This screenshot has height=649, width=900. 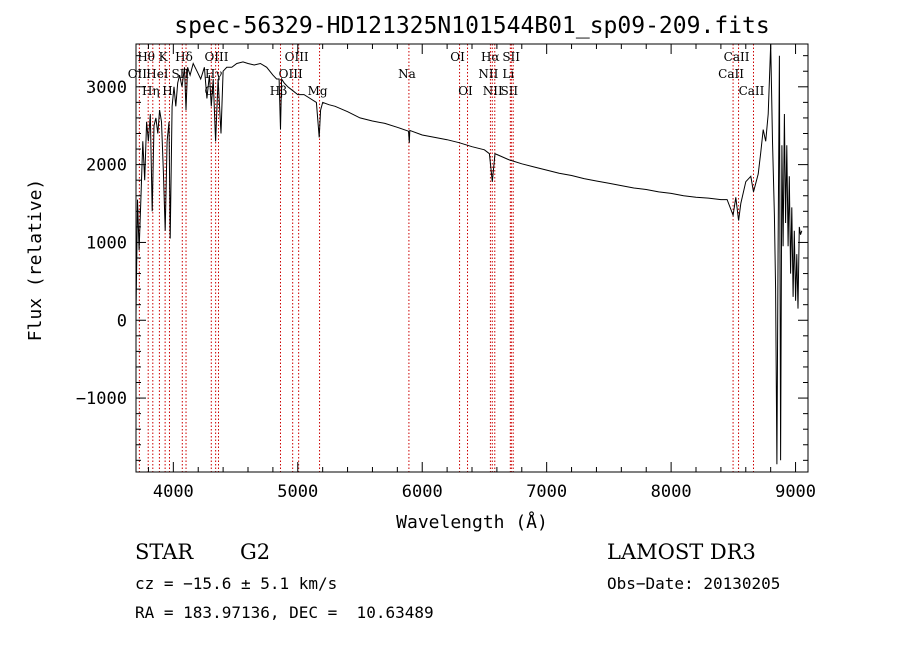 I want to click on line-marker-label: Hθ, so click(x=146, y=57).